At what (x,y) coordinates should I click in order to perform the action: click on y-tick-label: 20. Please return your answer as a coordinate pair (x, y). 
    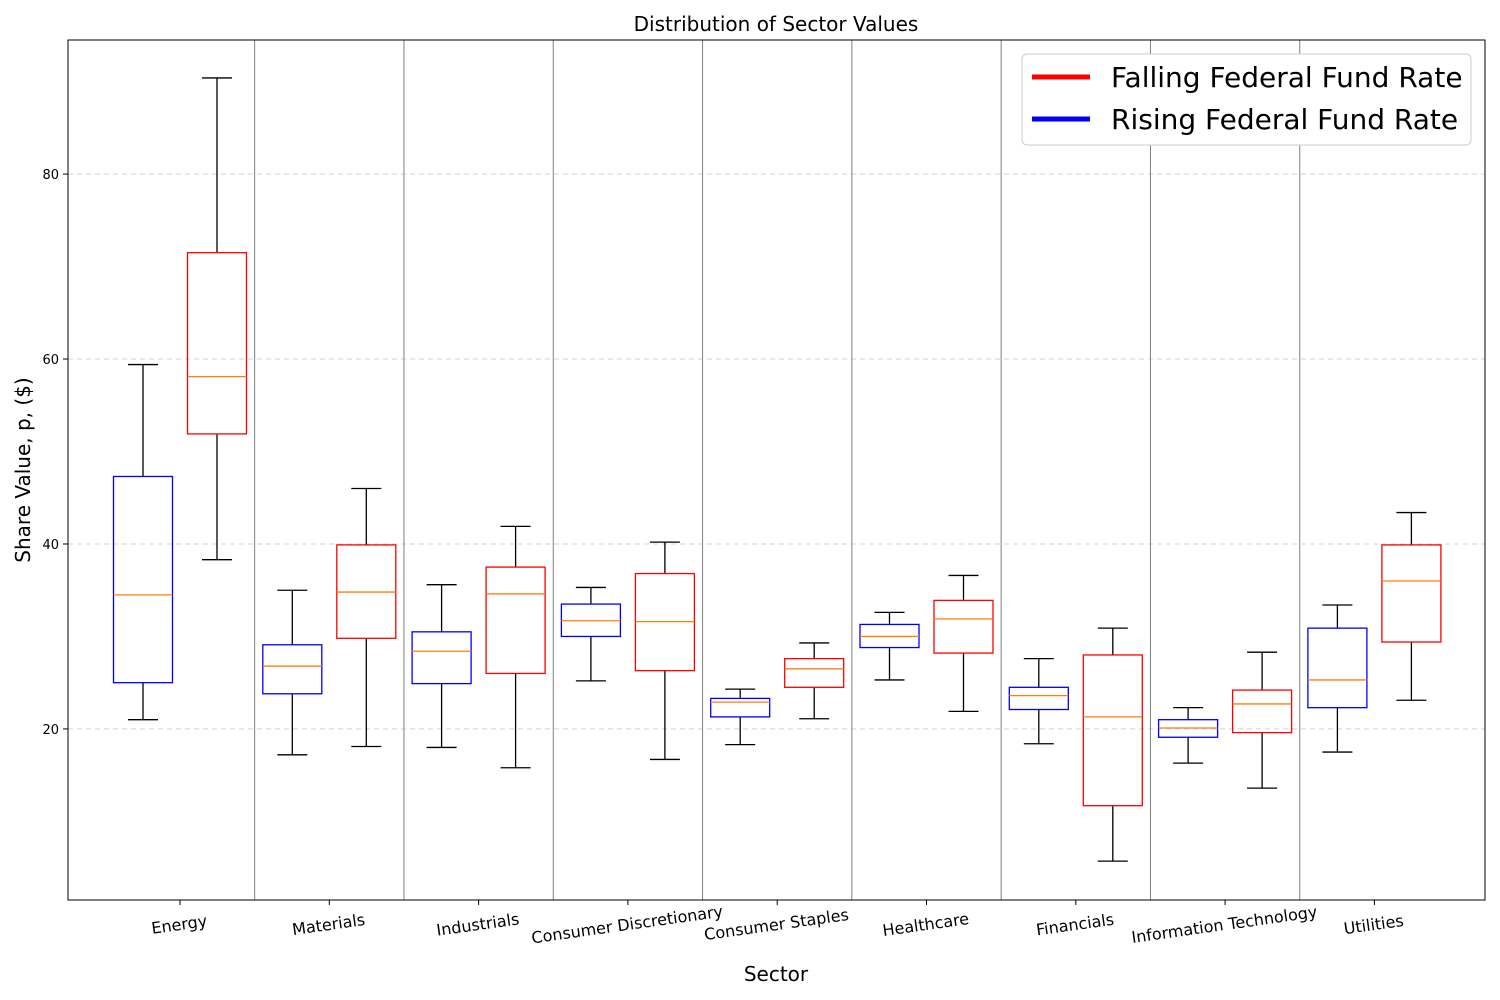
    Looking at the image, I should click on (50, 730).